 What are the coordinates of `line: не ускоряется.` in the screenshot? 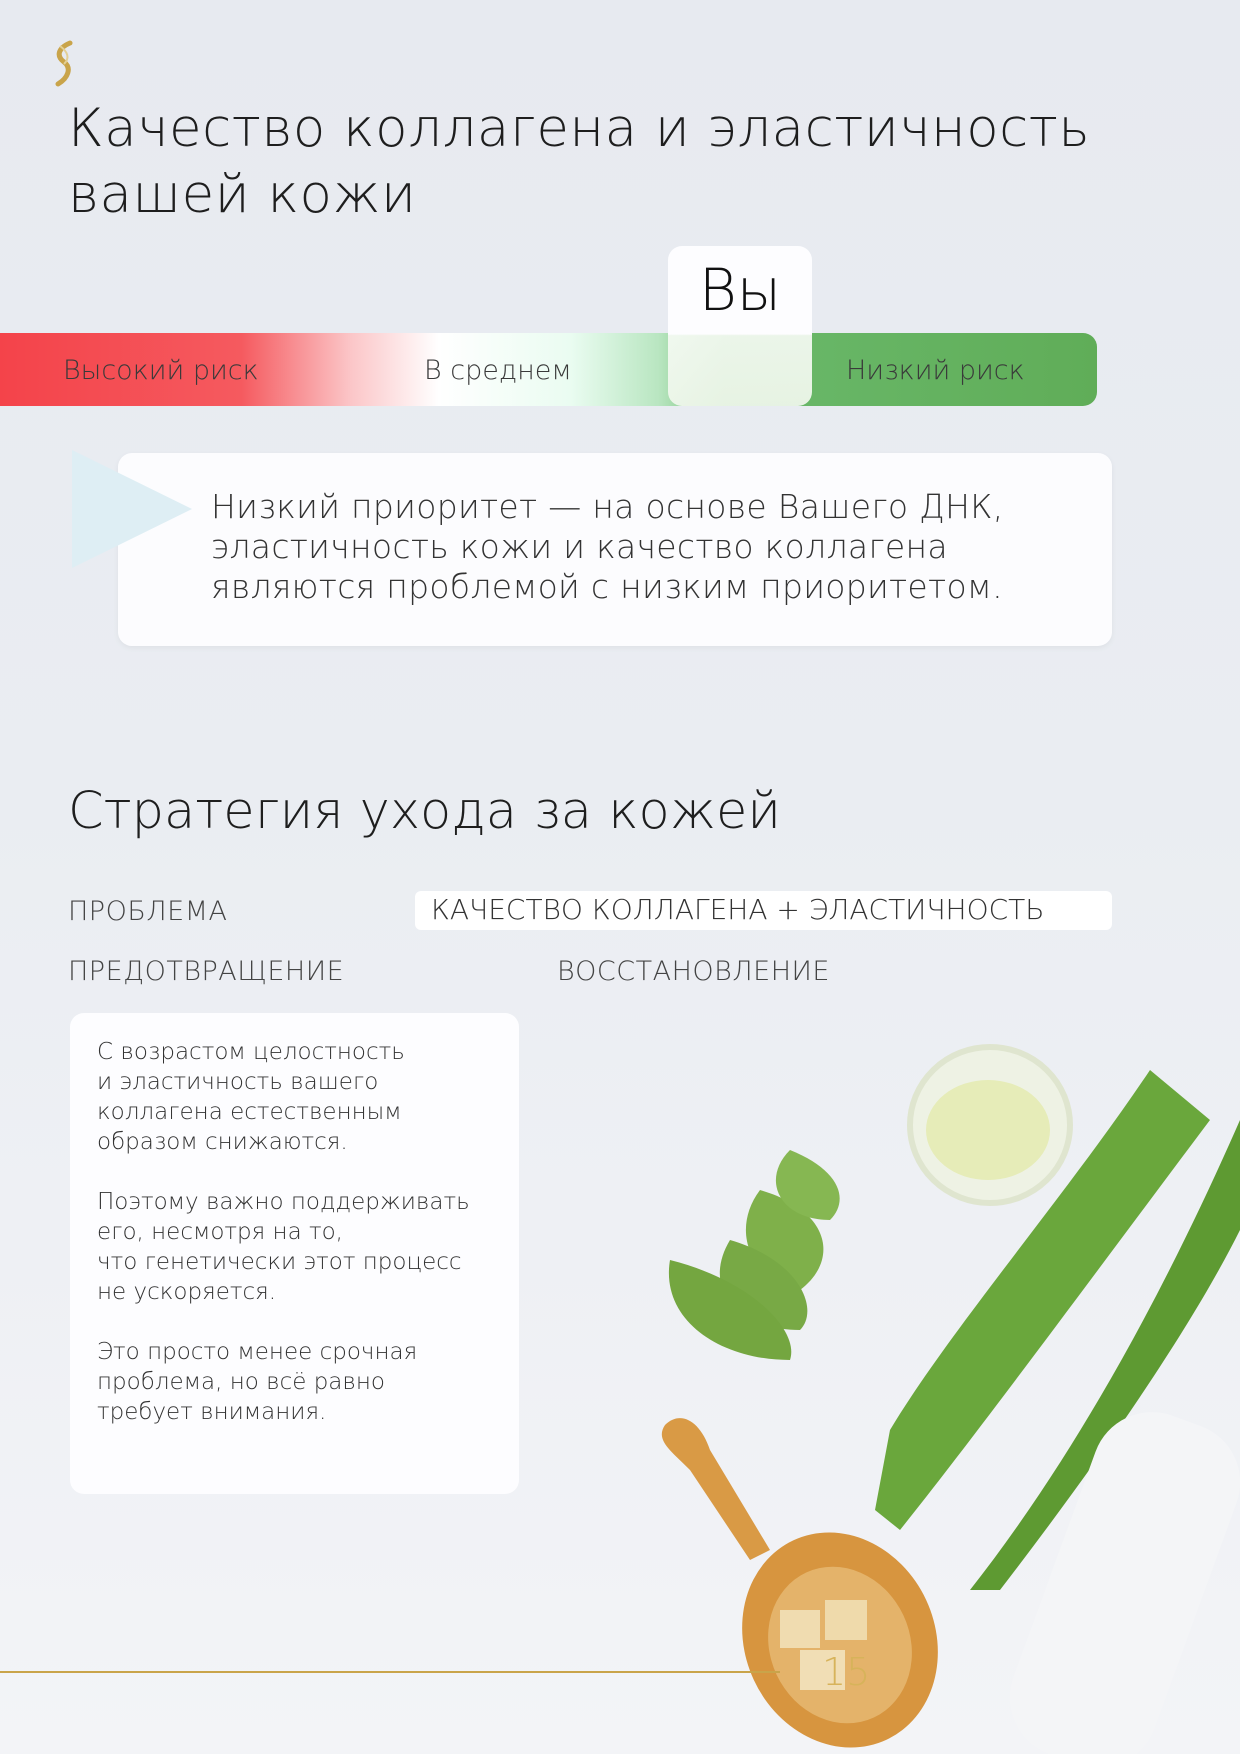 It's located at (187, 1292).